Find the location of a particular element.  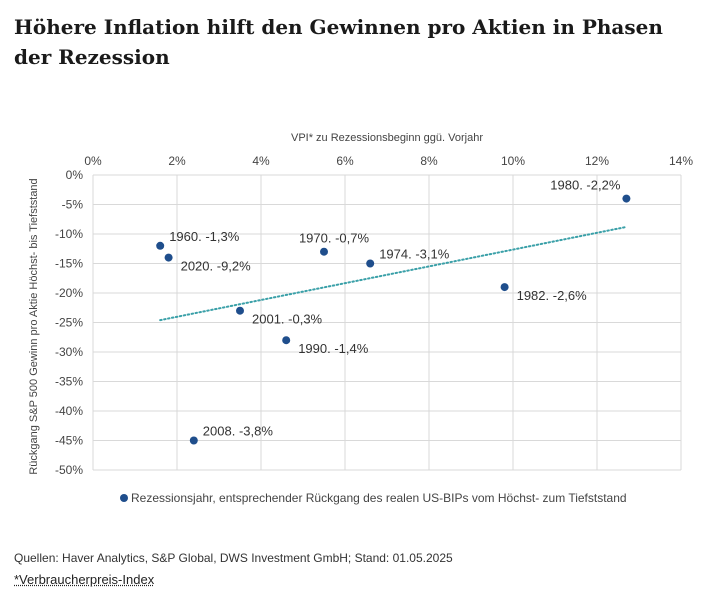

y-tick-label: -30% is located at coordinates (69, 352).